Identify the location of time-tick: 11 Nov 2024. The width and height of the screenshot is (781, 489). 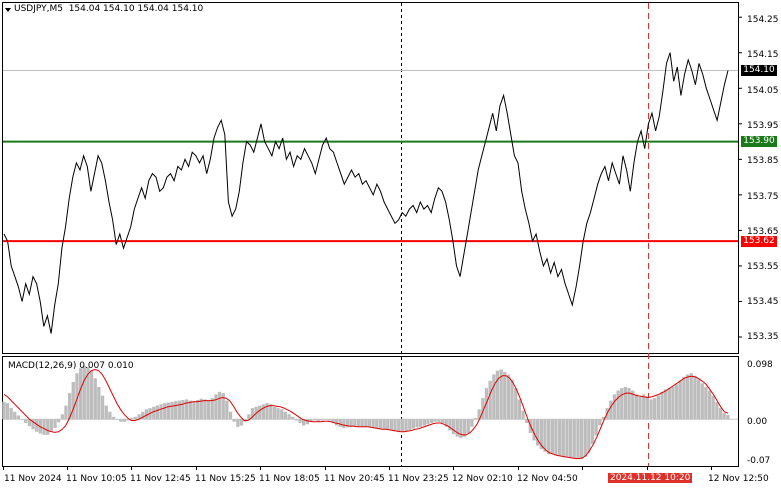
(33, 479).